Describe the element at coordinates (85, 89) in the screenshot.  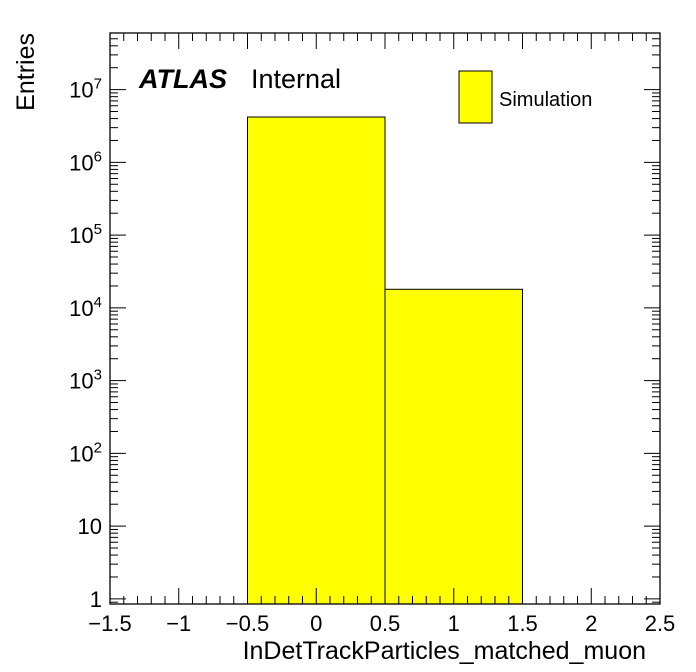
I see `y-tick-label: 10⁷` at that location.